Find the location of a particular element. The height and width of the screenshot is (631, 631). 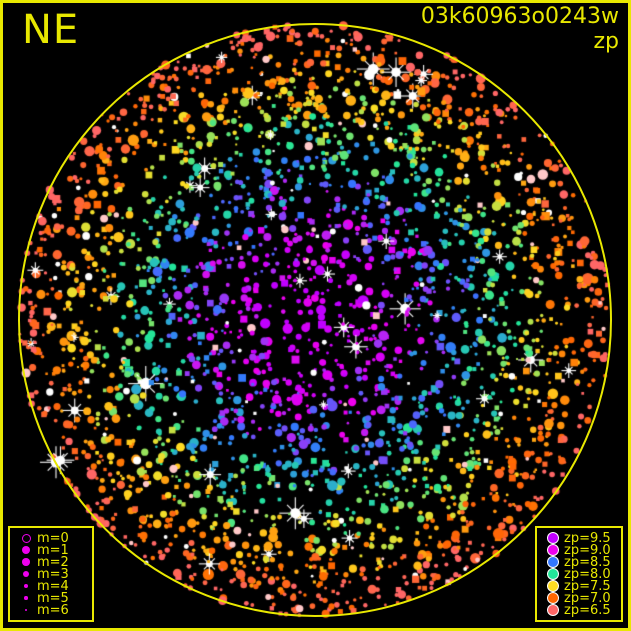

zeropoint-legend-label: zp=9.5 is located at coordinates (587, 538).